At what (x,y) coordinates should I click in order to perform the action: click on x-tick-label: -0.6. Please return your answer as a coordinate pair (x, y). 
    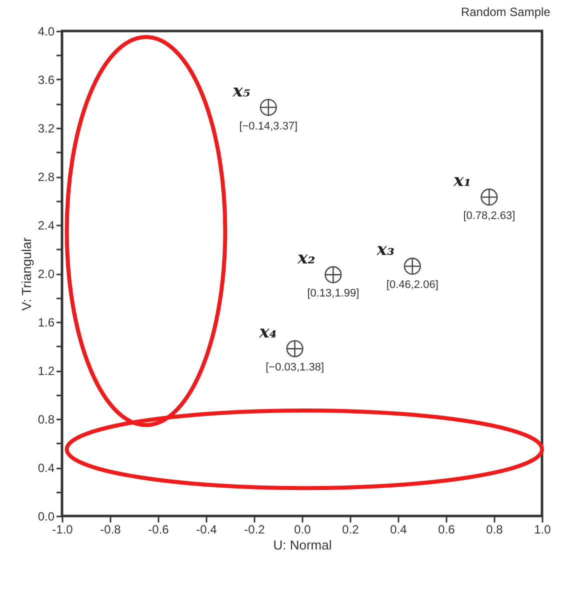
    Looking at the image, I should click on (159, 529).